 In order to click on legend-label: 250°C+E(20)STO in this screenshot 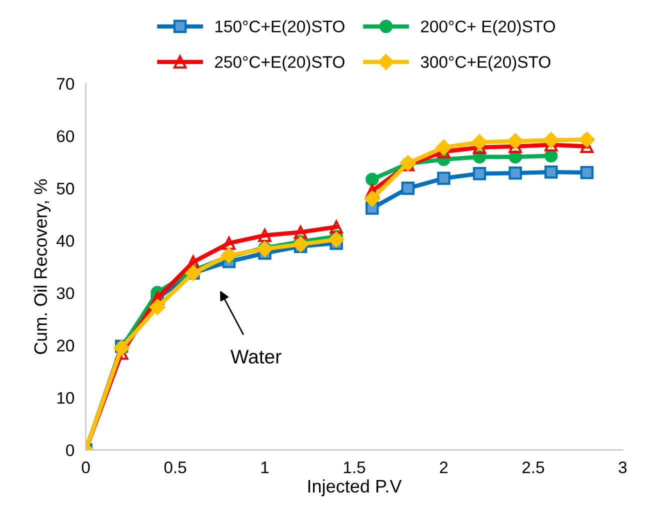, I will do `click(279, 64)`.